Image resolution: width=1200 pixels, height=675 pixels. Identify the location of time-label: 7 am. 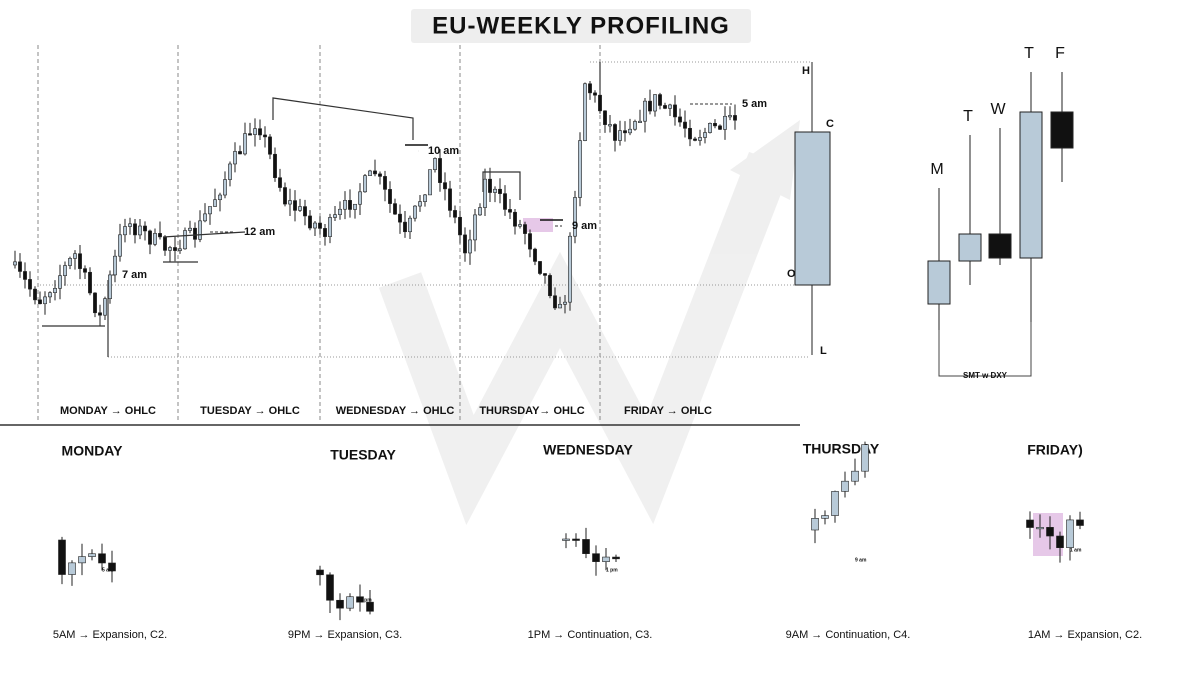
(134, 275).